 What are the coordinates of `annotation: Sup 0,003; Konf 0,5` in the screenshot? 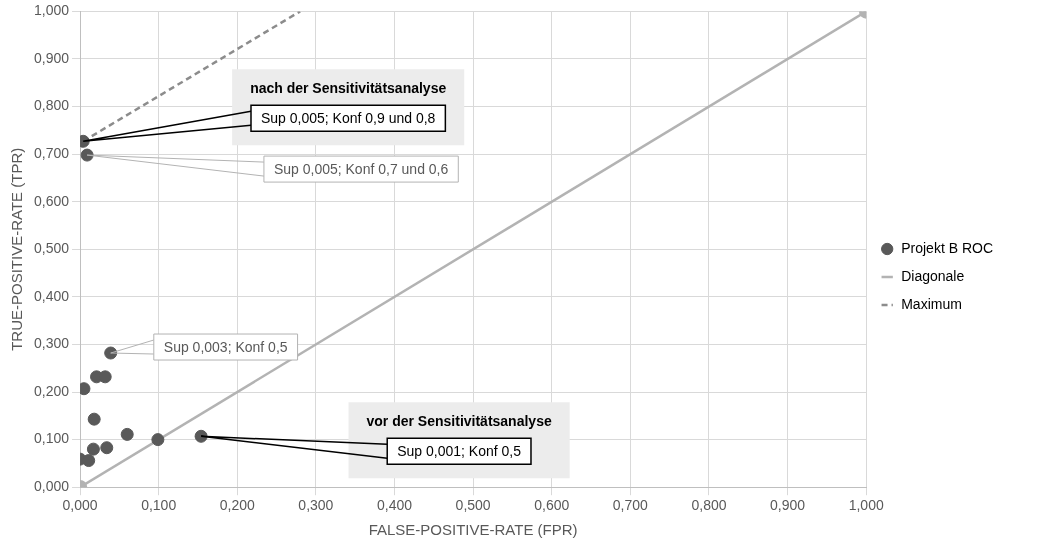 It's located at (225, 346).